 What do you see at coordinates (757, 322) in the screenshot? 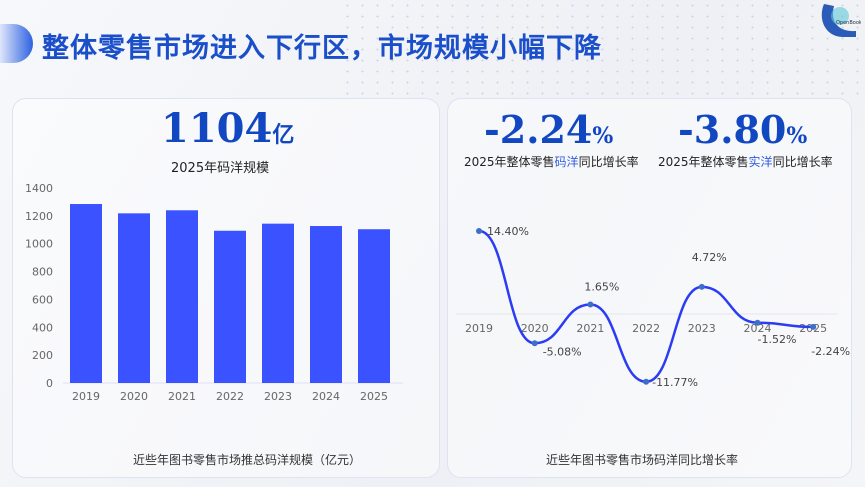
I see `point-2024` at bounding box center [757, 322].